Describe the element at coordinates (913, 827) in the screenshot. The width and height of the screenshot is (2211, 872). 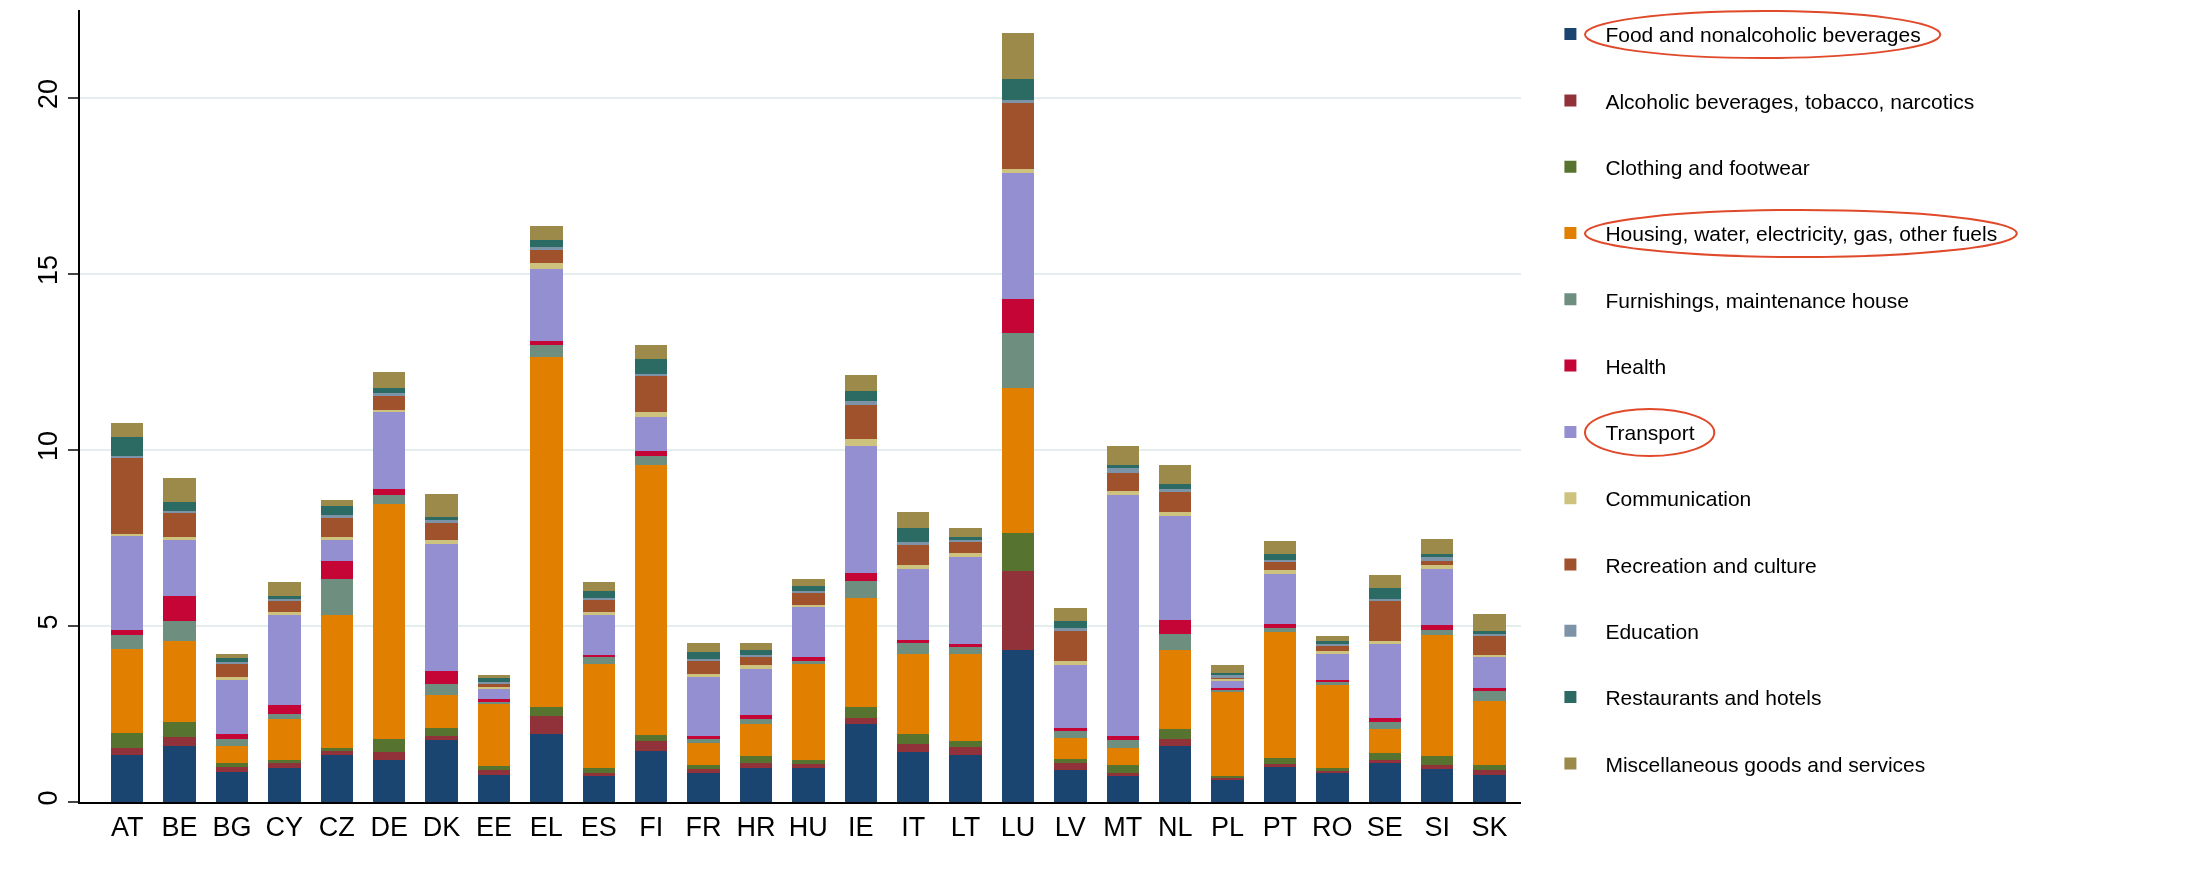
I see `x-tick-label: IT` at that location.